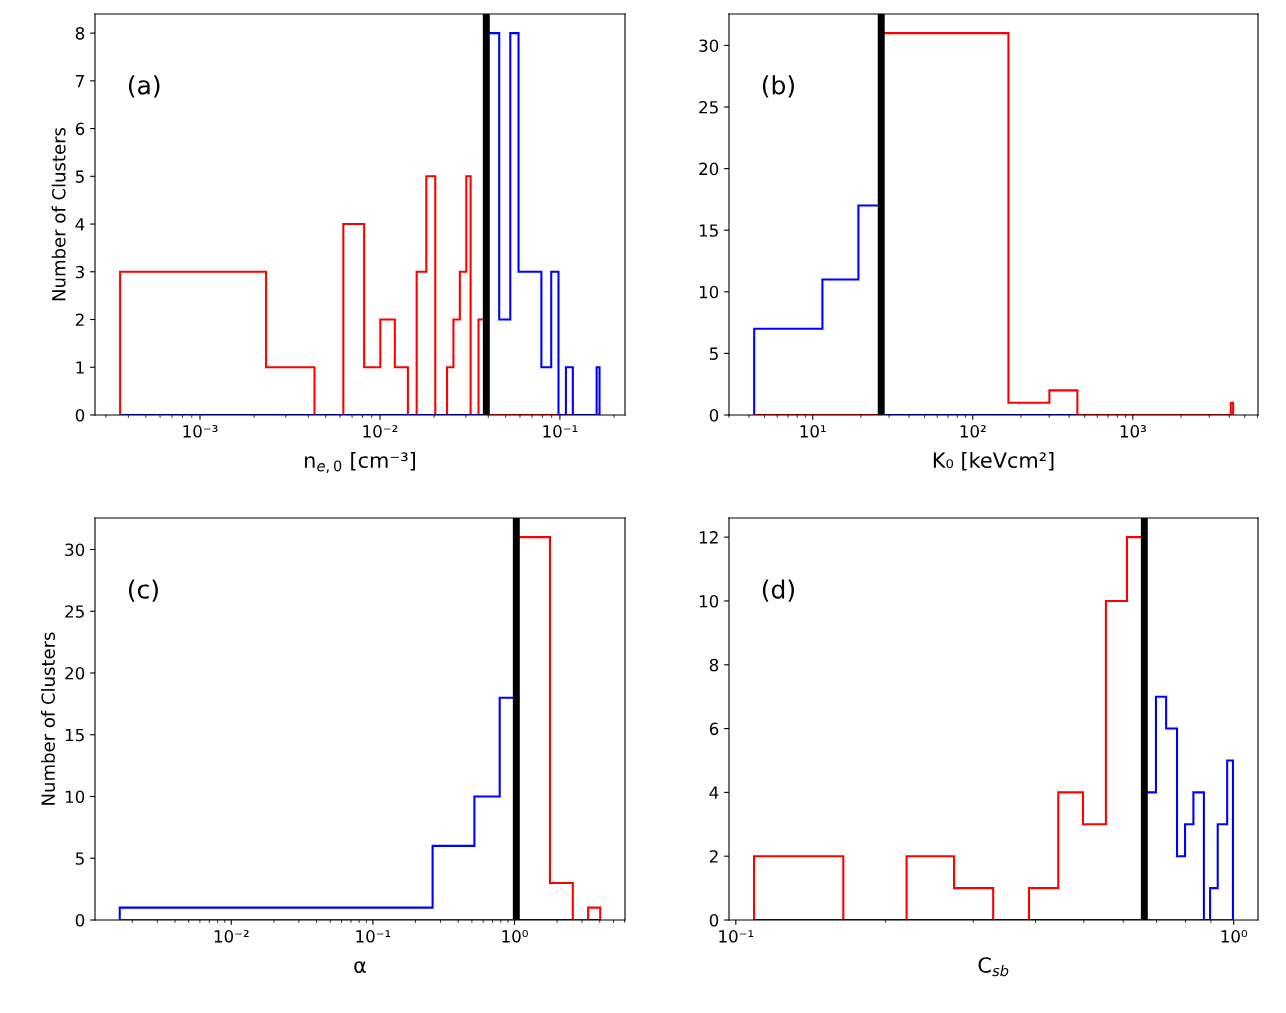 The height and width of the screenshot is (1013, 1286). What do you see at coordinates (778, 86) in the screenshot?
I see `annotation: (b)` at bounding box center [778, 86].